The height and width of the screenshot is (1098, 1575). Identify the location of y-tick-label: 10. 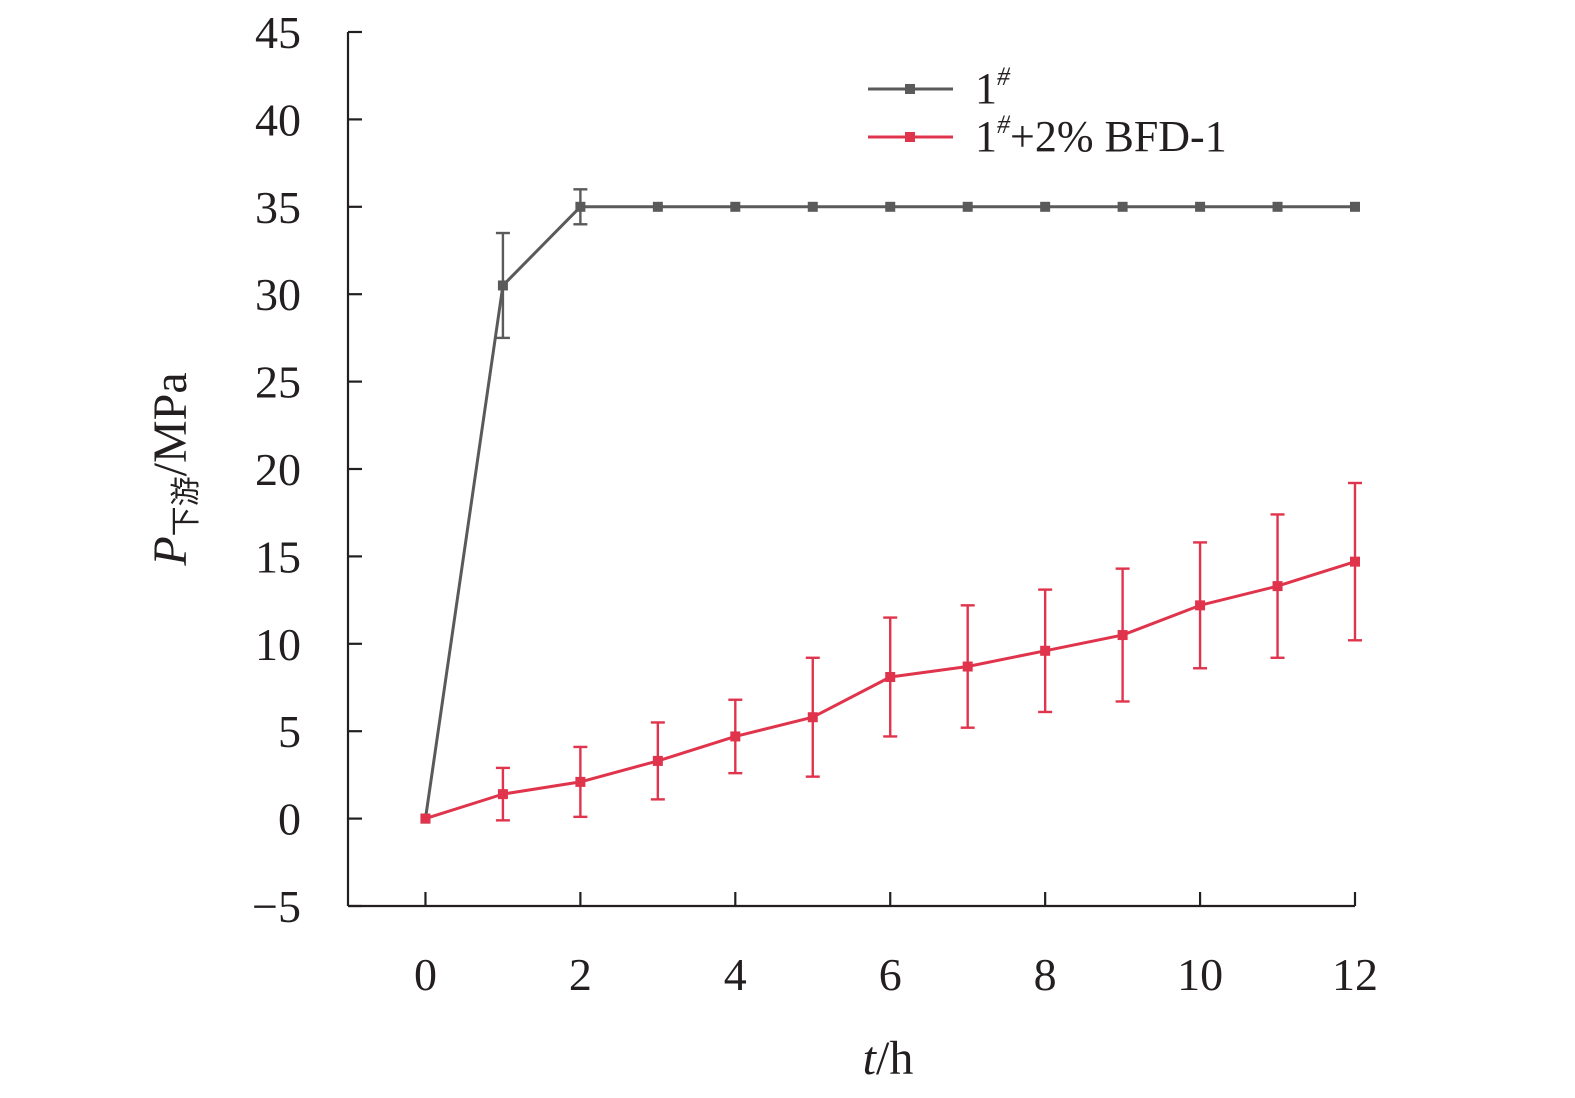
(278, 644).